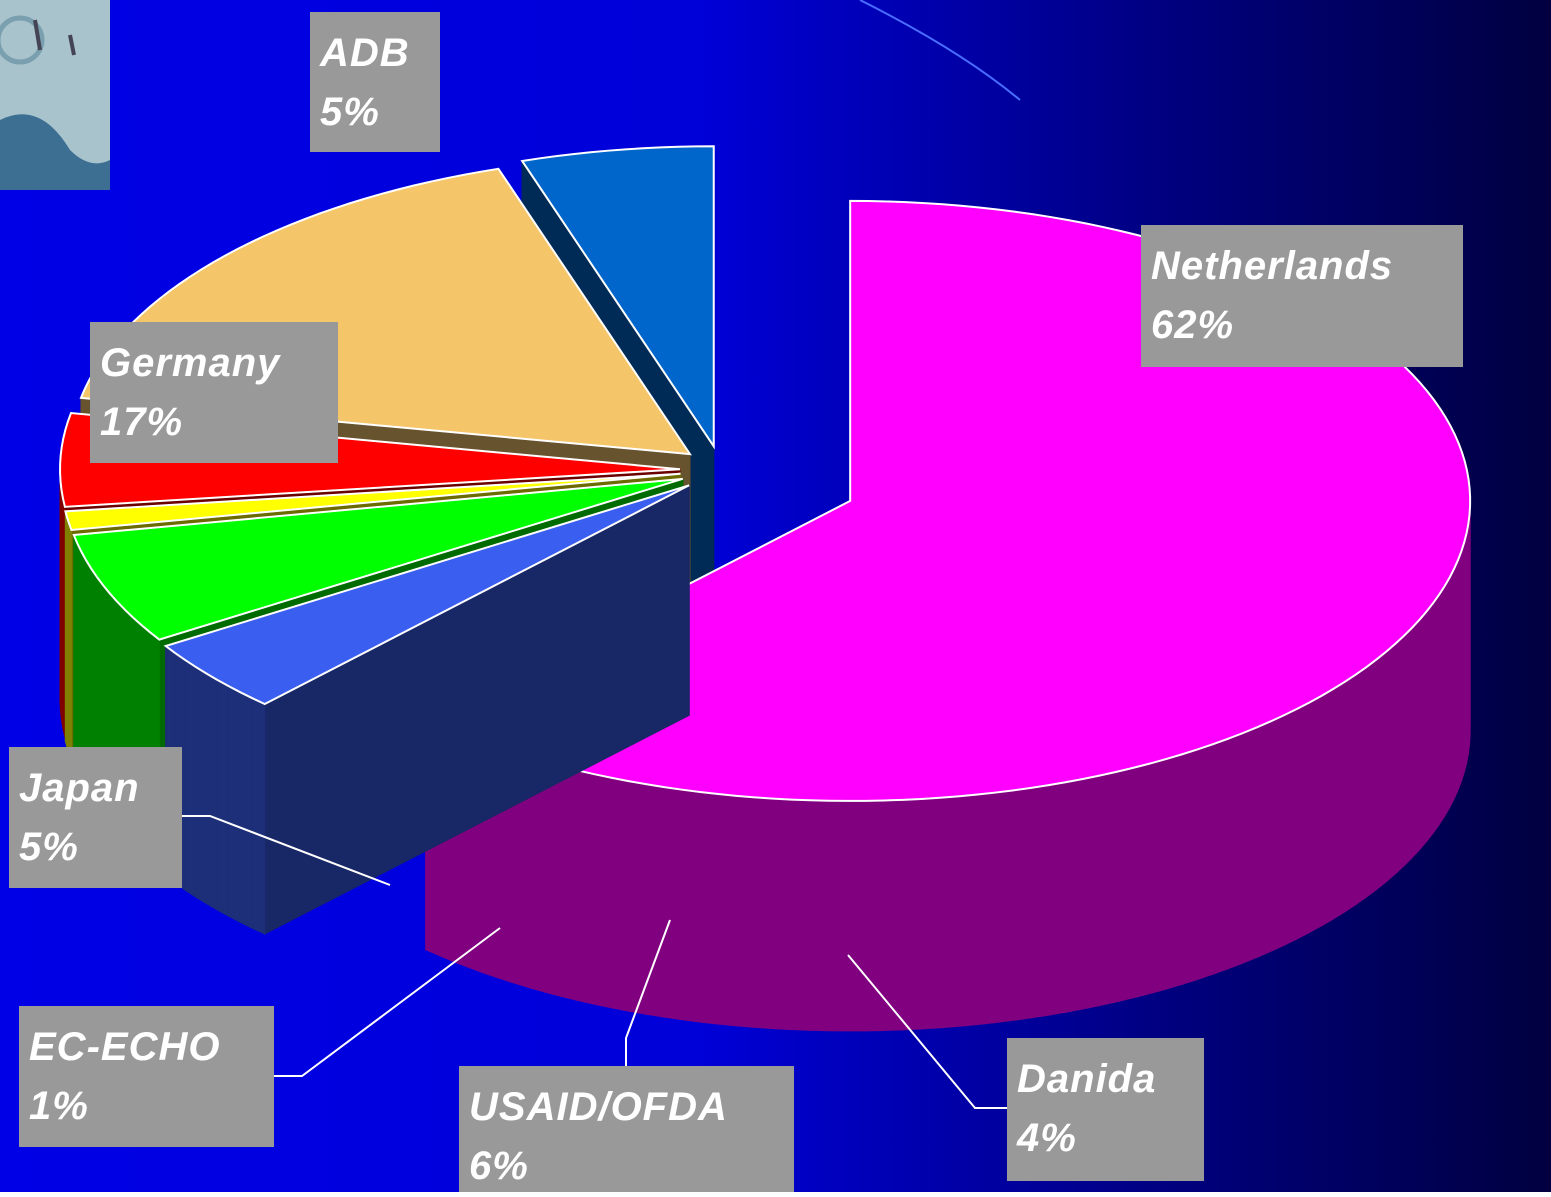 Image resolution: width=1551 pixels, height=1197 pixels. What do you see at coordinates (1192, 325) in the screenshot?
I see `value-label: 62%` at bounding box center [1192, 325].